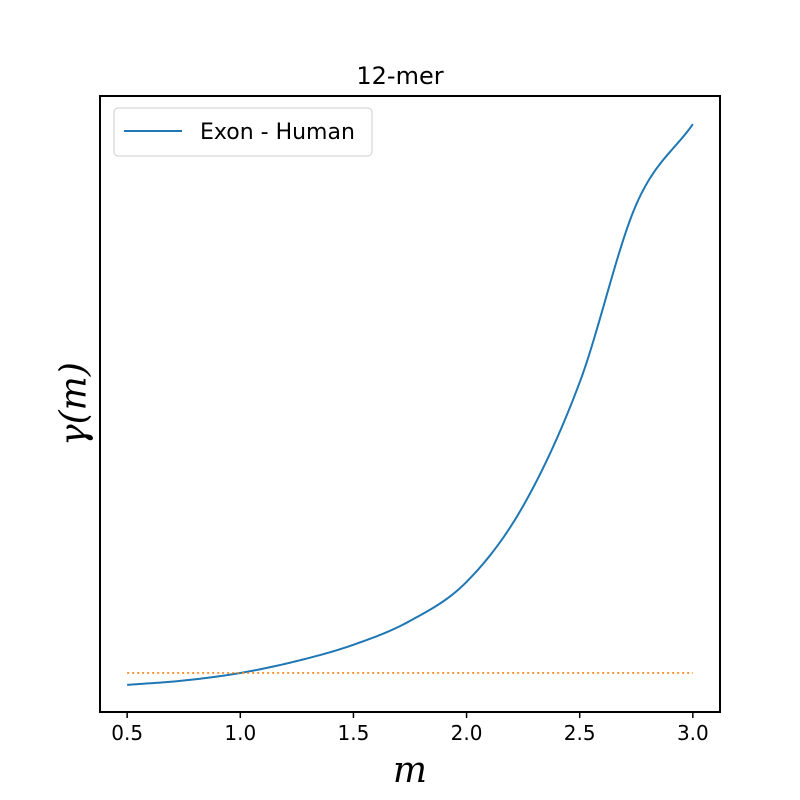 This screenshot has width=800, height=800. I want to click on legend: Exon - Human, so click(243, 132).